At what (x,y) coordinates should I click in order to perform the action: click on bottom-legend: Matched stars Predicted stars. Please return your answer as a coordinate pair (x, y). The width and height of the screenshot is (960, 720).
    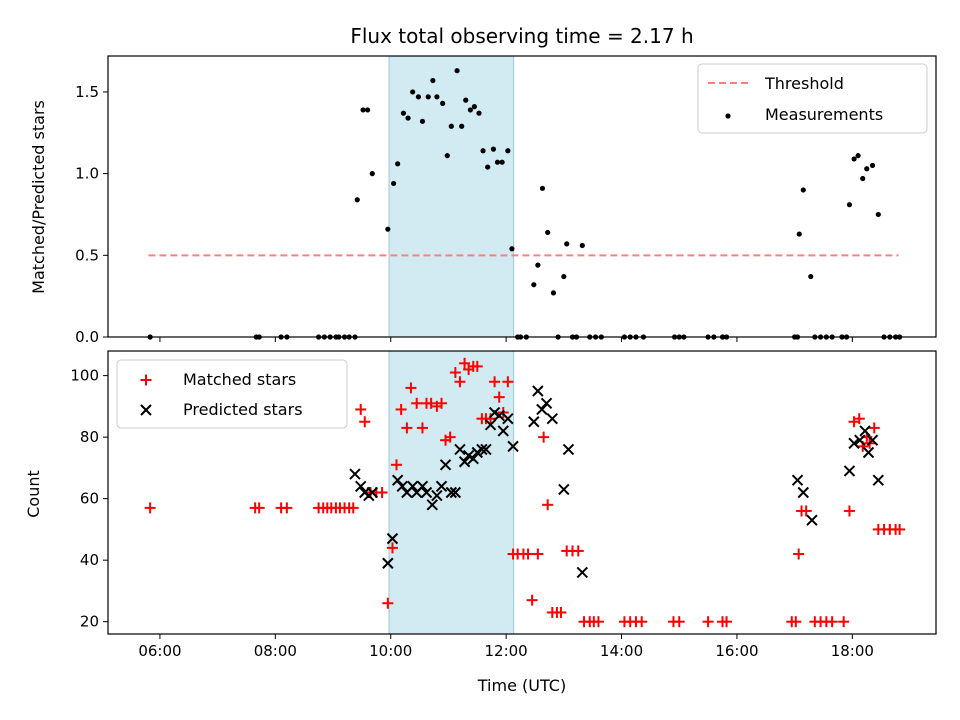
    Looking at the image, I should click on (232, 394).